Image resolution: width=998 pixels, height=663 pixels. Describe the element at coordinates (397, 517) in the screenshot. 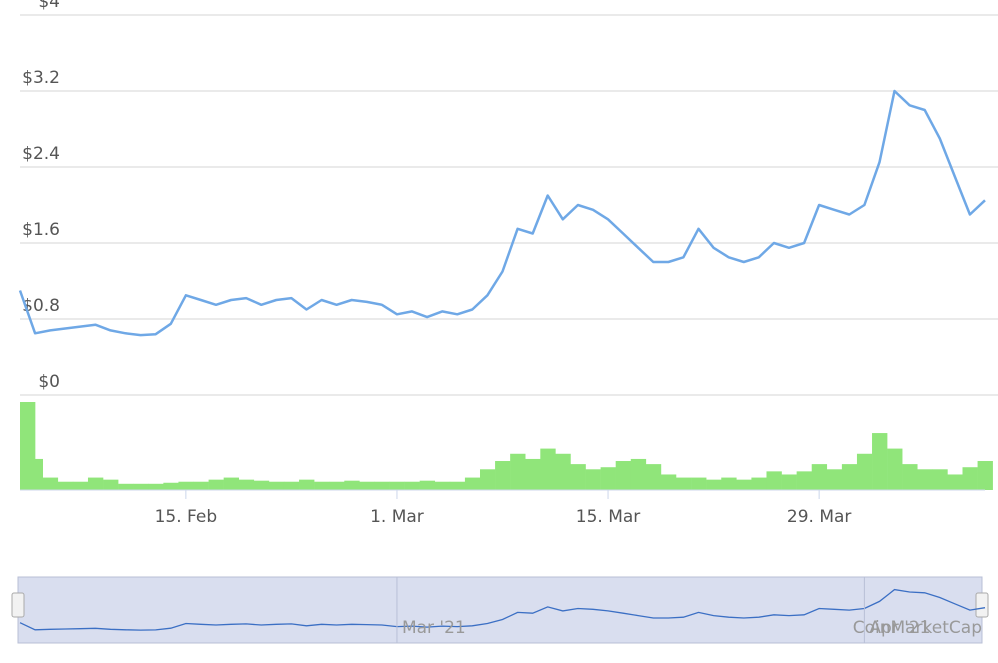

I see `x-tick-label: 1. Mar` at that location.